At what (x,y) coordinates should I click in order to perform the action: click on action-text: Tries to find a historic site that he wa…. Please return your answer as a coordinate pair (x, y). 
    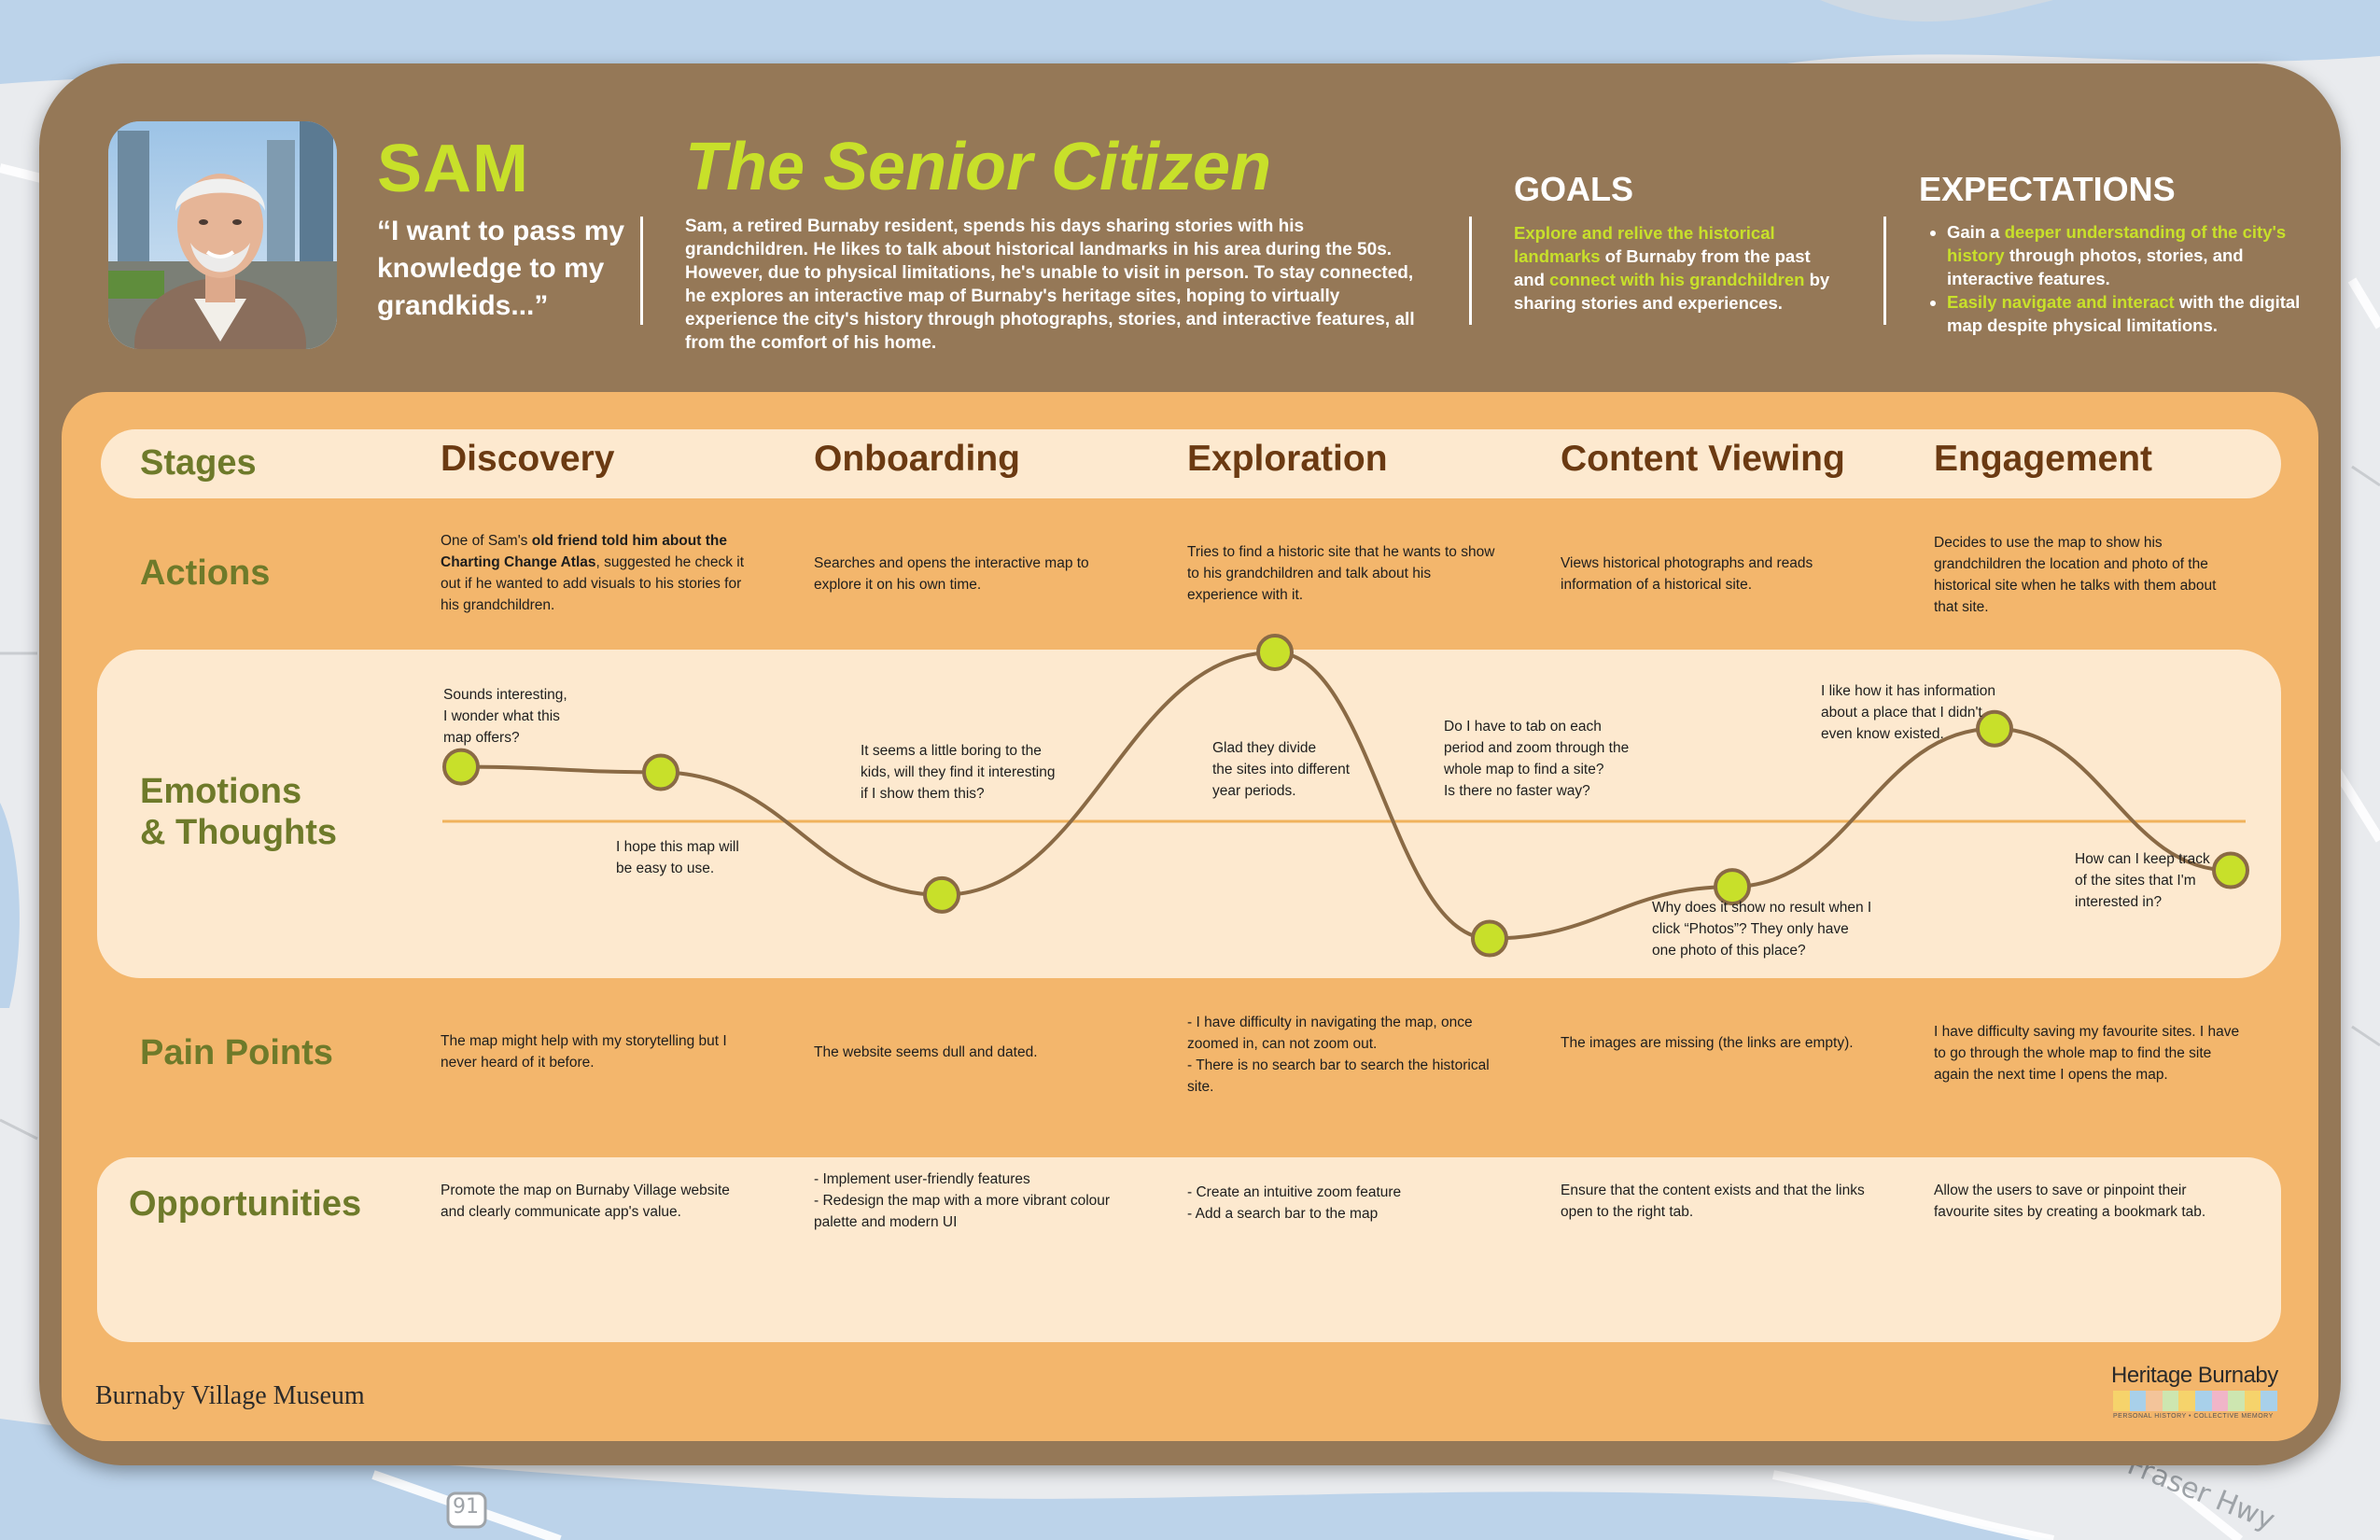
    Looking at the image, I should click on (1341, 573).